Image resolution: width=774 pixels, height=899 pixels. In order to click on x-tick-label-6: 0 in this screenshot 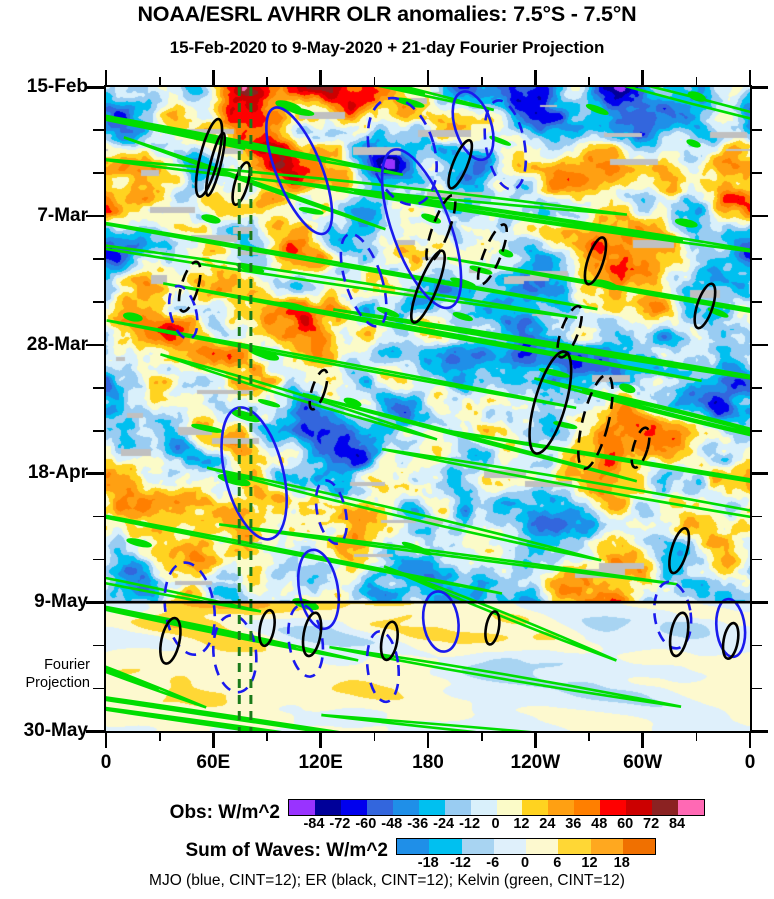, I will do `click(750, 762)`.